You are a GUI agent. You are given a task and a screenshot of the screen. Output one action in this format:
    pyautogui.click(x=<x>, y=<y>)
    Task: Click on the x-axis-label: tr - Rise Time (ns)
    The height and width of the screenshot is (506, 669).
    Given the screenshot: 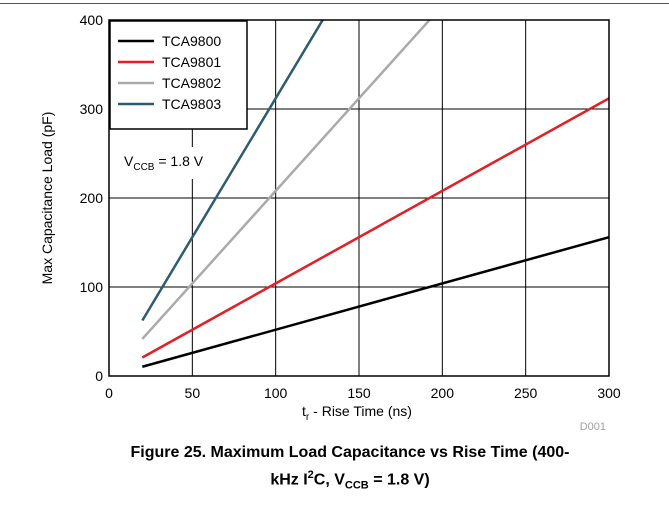 What is the action you would take?
    pyautogui.click(x=357, y=413)
    